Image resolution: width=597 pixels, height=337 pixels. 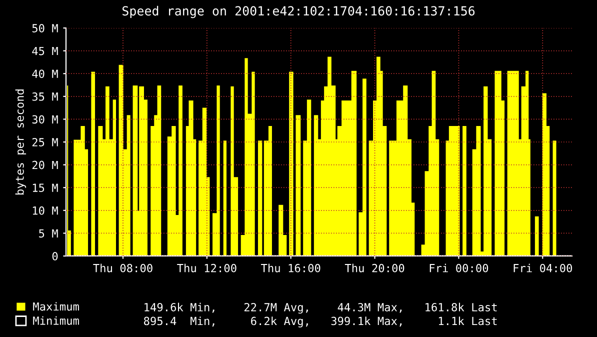 I want to click on x-tick-label: Thu 20:00, so click(x=374, y=268).